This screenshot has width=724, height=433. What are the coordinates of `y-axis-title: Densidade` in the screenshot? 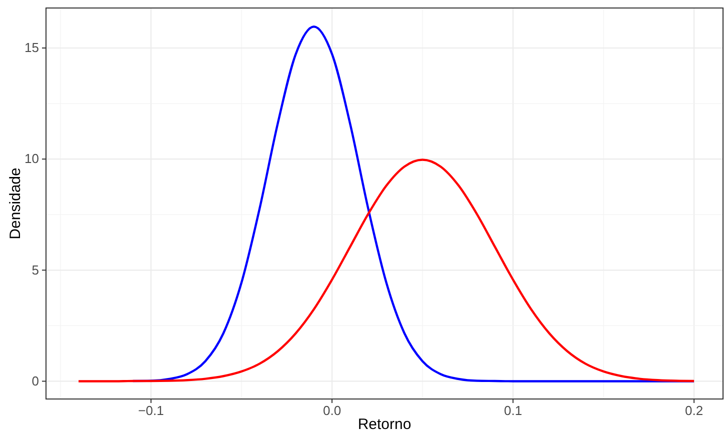 It's located at (15, 204).